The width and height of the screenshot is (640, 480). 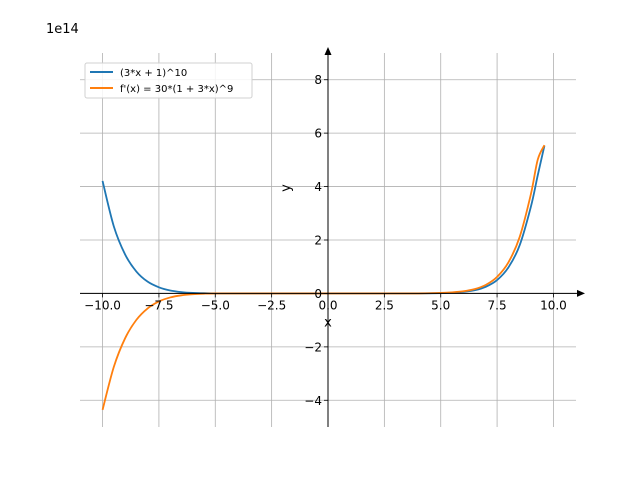 I want to click on y-tick-label-6: 8, so click(x=318, y=80).